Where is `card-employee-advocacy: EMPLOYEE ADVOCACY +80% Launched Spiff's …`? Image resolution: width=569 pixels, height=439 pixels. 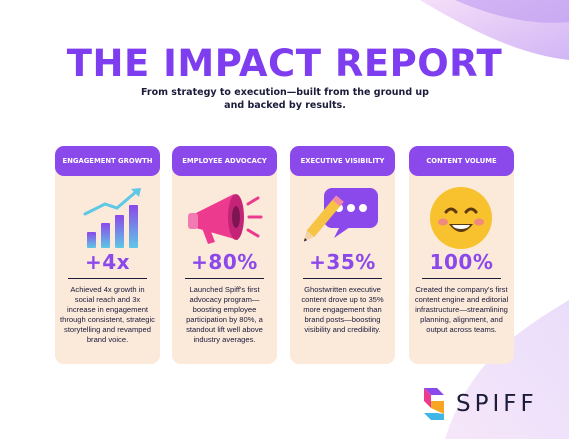 card-employee-advocacy: EMPLOYEE ADVOCACY +80% Launched Spiff's … is located at coordinates (224, 255).